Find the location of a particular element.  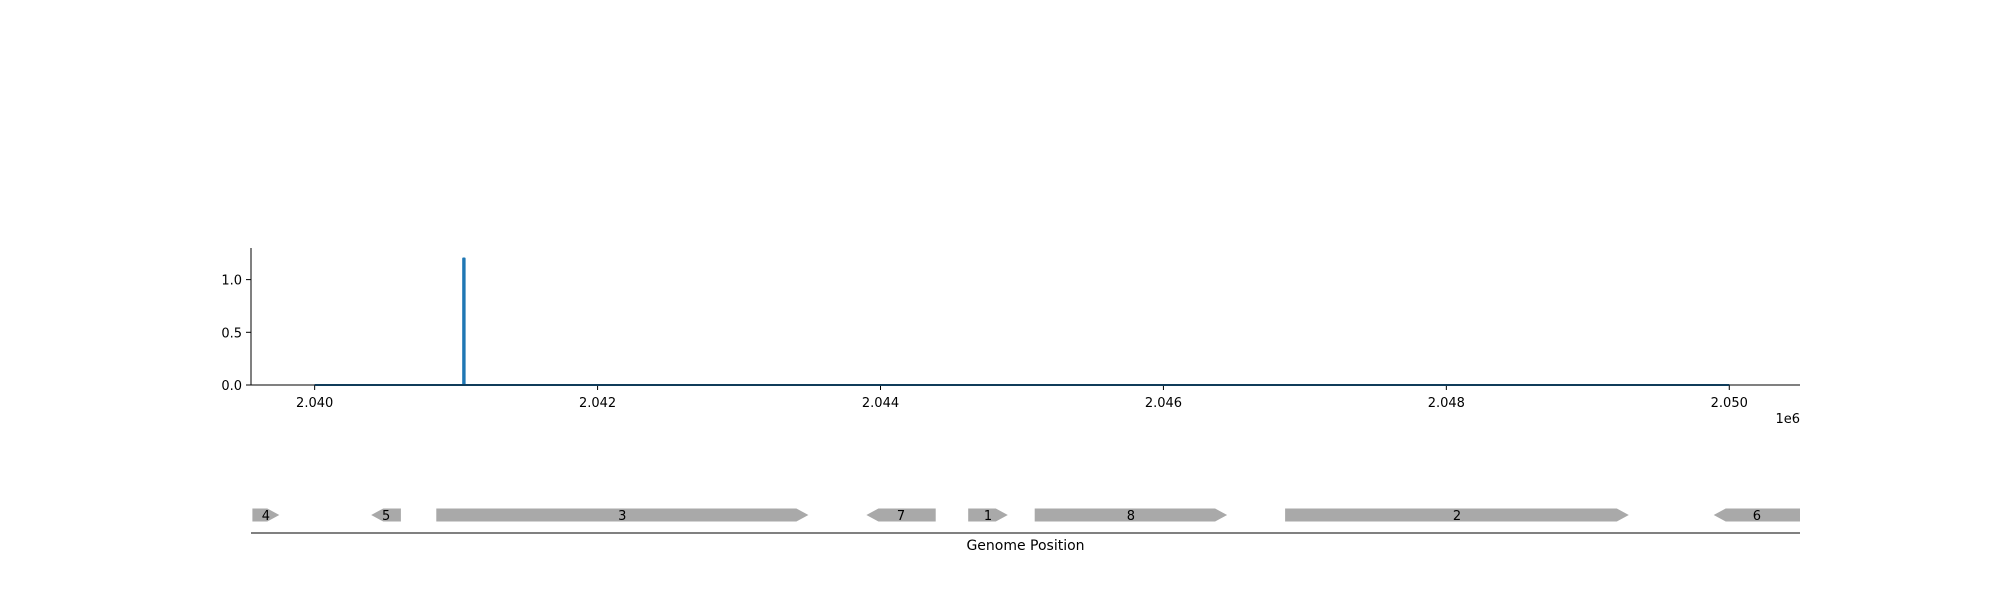

gene-label: 4 is located at coordinates (266, 516).